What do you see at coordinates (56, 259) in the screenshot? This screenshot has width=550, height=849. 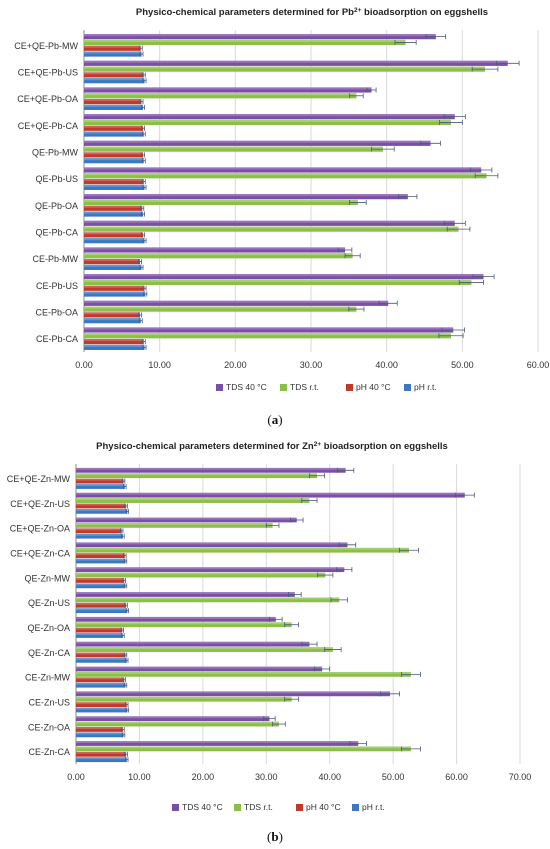 I see `category-label: CE-Pb-MW` at bounding box center [56, 259].